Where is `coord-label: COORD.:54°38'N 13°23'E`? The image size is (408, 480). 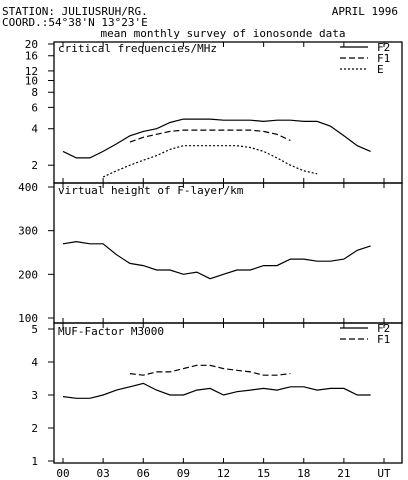
coord-label: COORD.:54°38'N 13°23'E is located at coordinates (75, 22).